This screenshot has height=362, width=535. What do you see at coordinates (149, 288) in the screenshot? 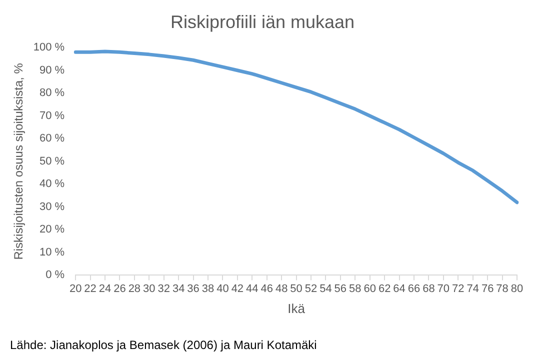
I see `x-tick-label: 30` at bounding box center [149, 288].